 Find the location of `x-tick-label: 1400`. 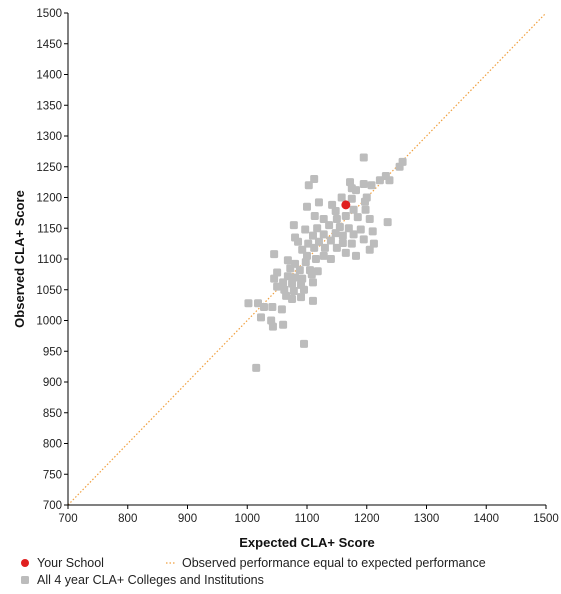

x-tick-label: 1400 is located at coordinates (486, 519).